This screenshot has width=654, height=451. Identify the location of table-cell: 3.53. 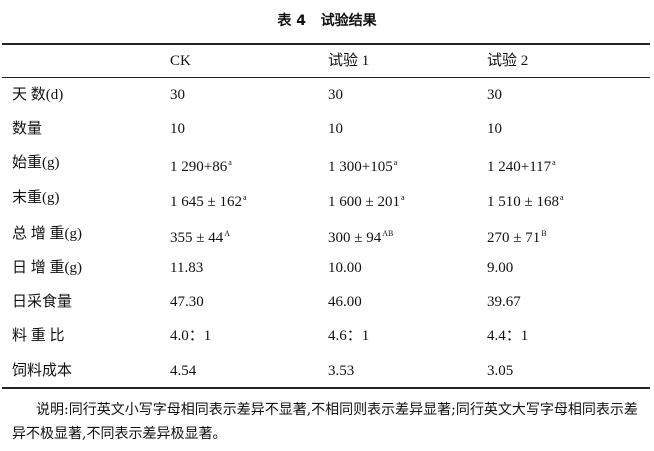
(341, 371).